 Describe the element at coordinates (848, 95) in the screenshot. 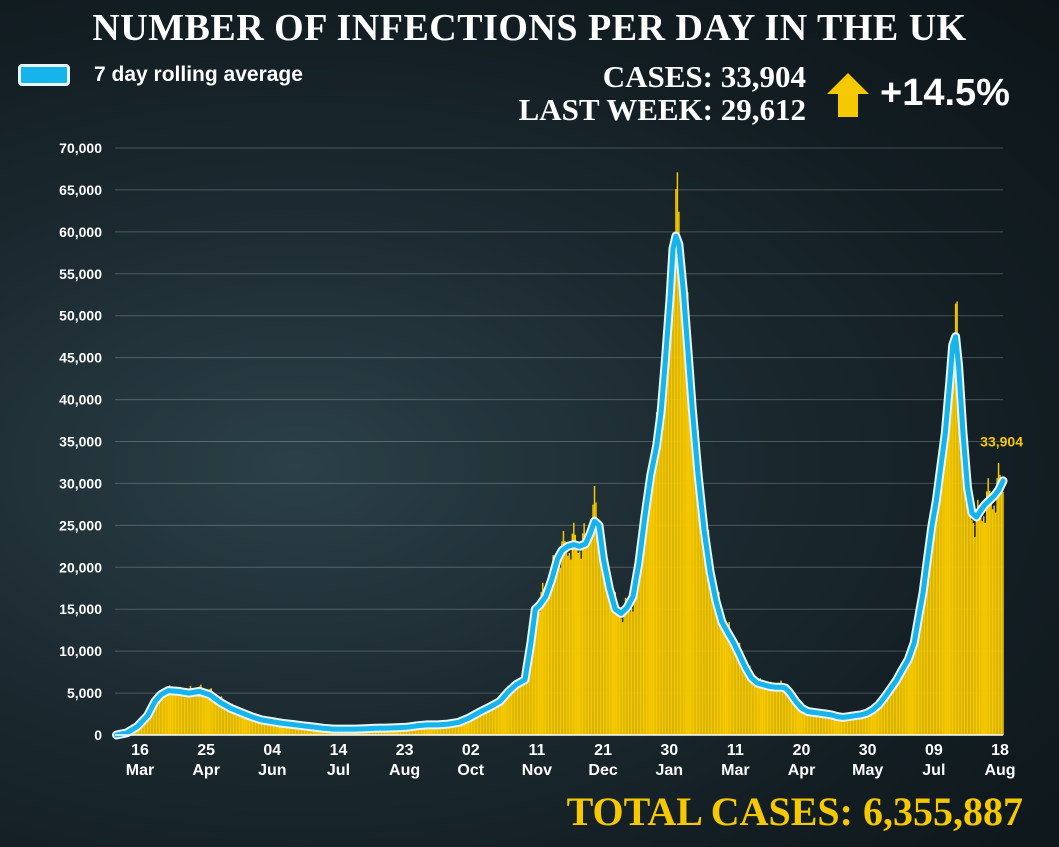

I see `up-arrow-icon` at that location.